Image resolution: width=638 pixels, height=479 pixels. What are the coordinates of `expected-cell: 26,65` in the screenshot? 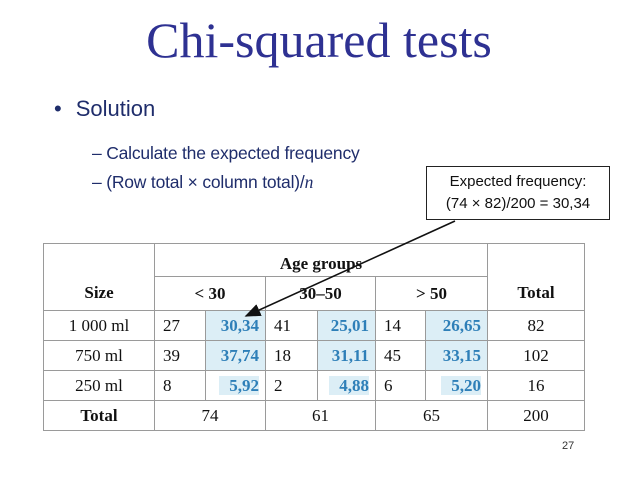 It's located at (456, 325).